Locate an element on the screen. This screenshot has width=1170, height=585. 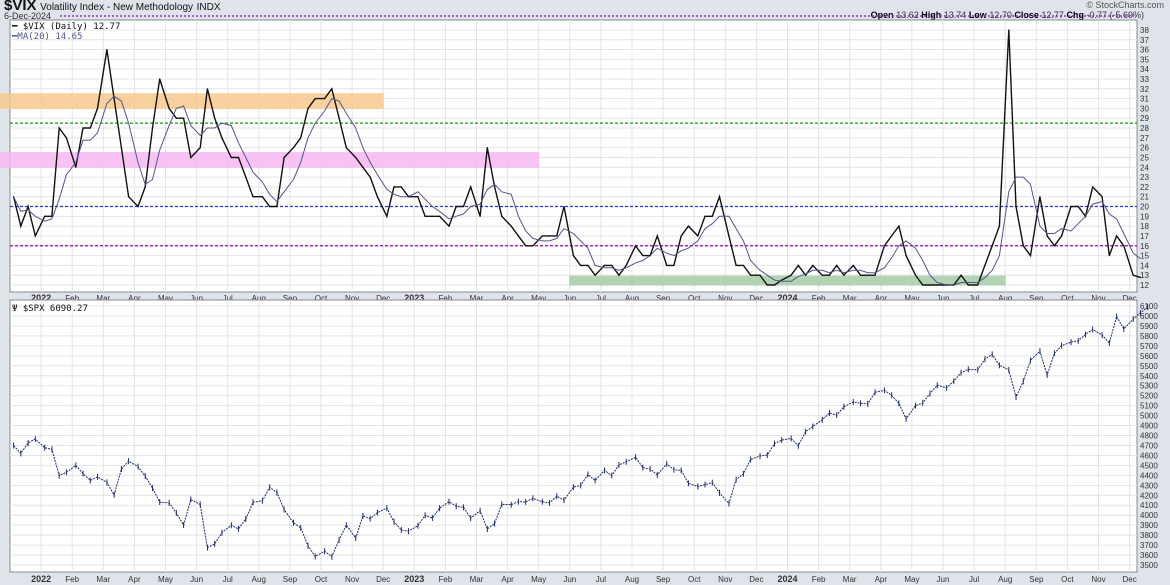
y-tick-label: 32 is located at coordinates (1144, 89).